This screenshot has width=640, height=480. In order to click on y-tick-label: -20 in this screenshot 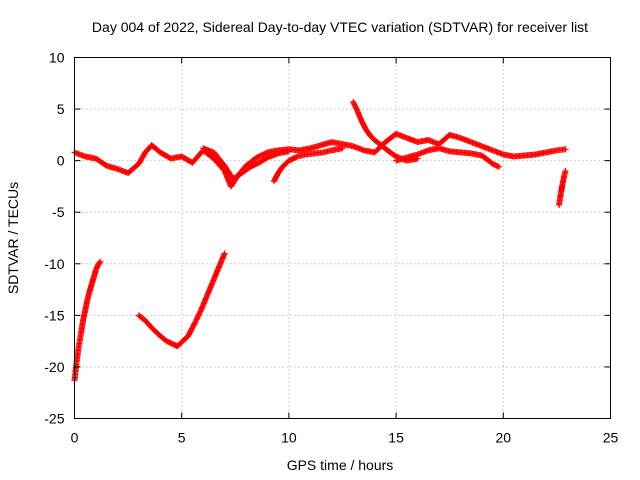, I will do `click(54, 367)`.